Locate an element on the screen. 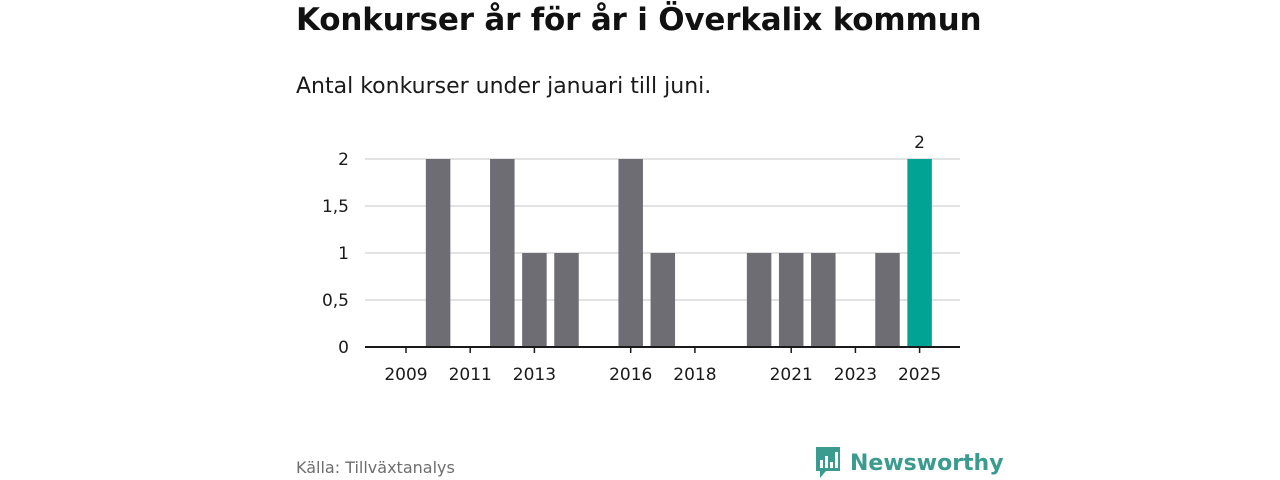 The height and width of the screenshot is (480, 1280). x-tick-label: 2009 is located at coordinates (405, 375).